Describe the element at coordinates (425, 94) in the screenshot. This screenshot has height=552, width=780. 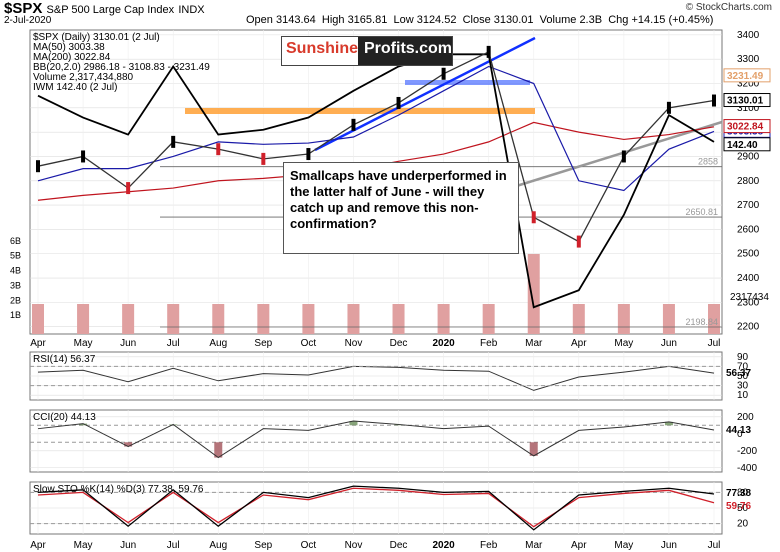
I see `uptrend-line` at that location.